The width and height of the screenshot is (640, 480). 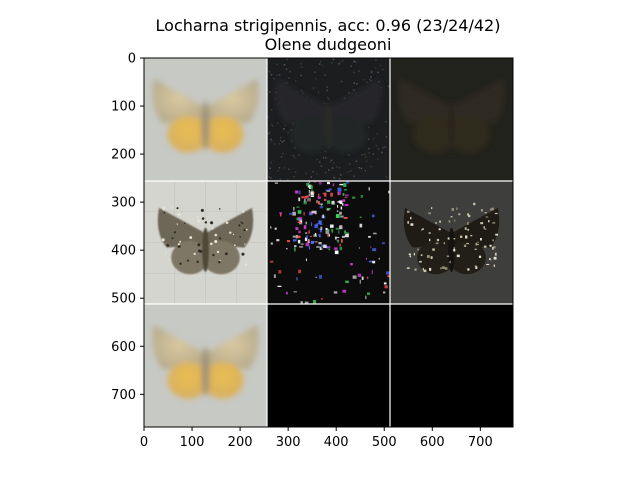 I want to click on x-tick-label-400: 400, so click(x=336, y=442).